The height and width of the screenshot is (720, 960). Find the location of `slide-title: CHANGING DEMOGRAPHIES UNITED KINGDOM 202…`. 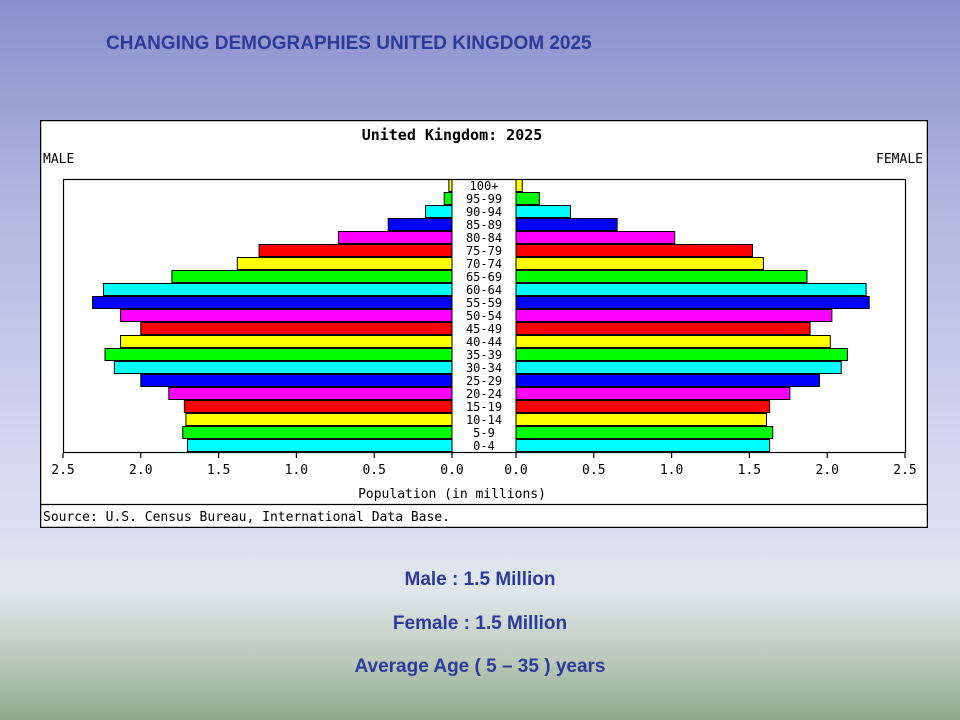

slide-title: CHANGING DEMOGRAPHIES UNITED KINGDOM 202… is located at coordinates (349, 43).